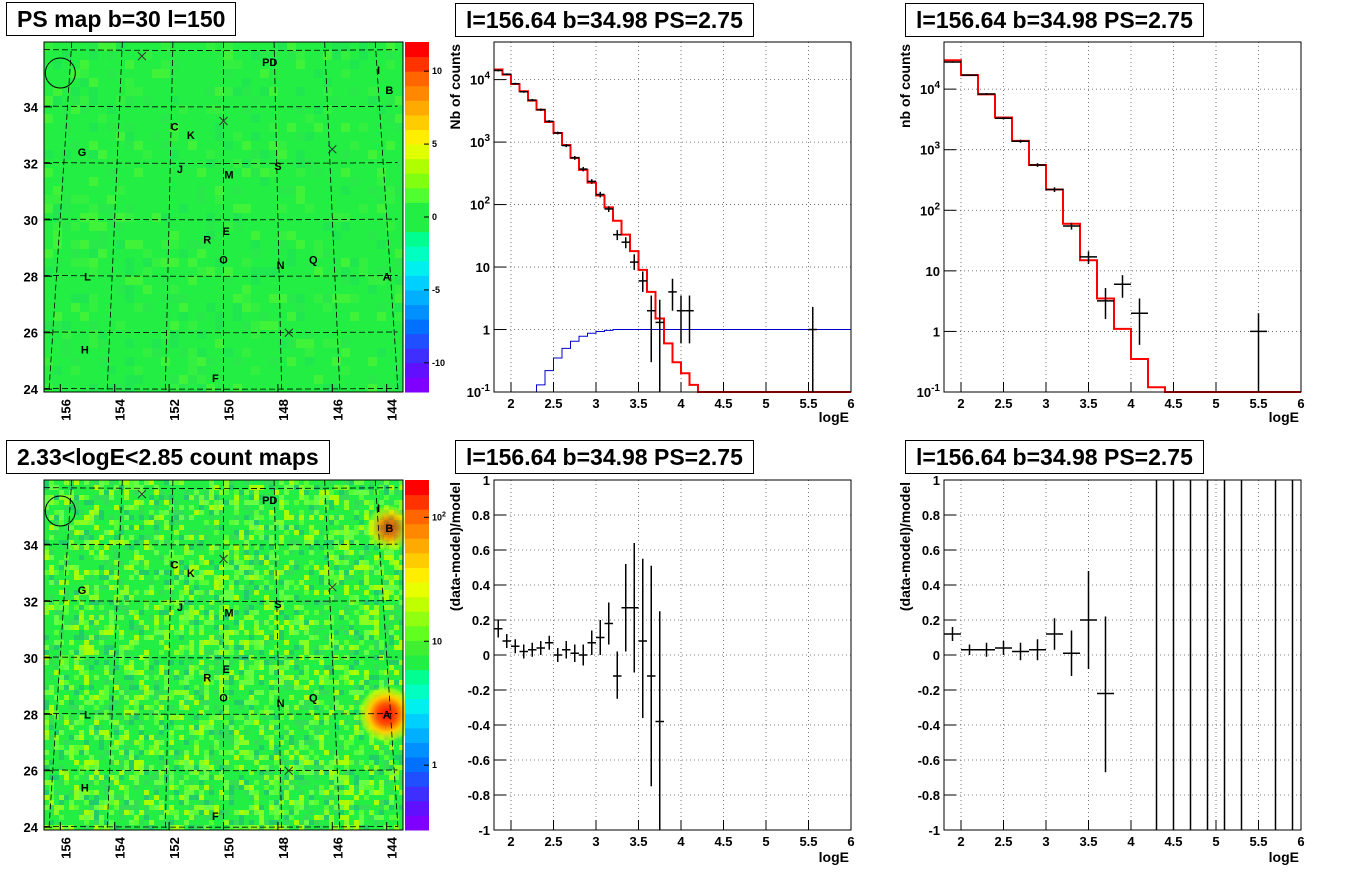 This screenshot has width=1348, height=875. What do you see at coordinates (337, 410) in the screenshot?
I see `map-xtick-146: 146` at bounding box center [337, 410].